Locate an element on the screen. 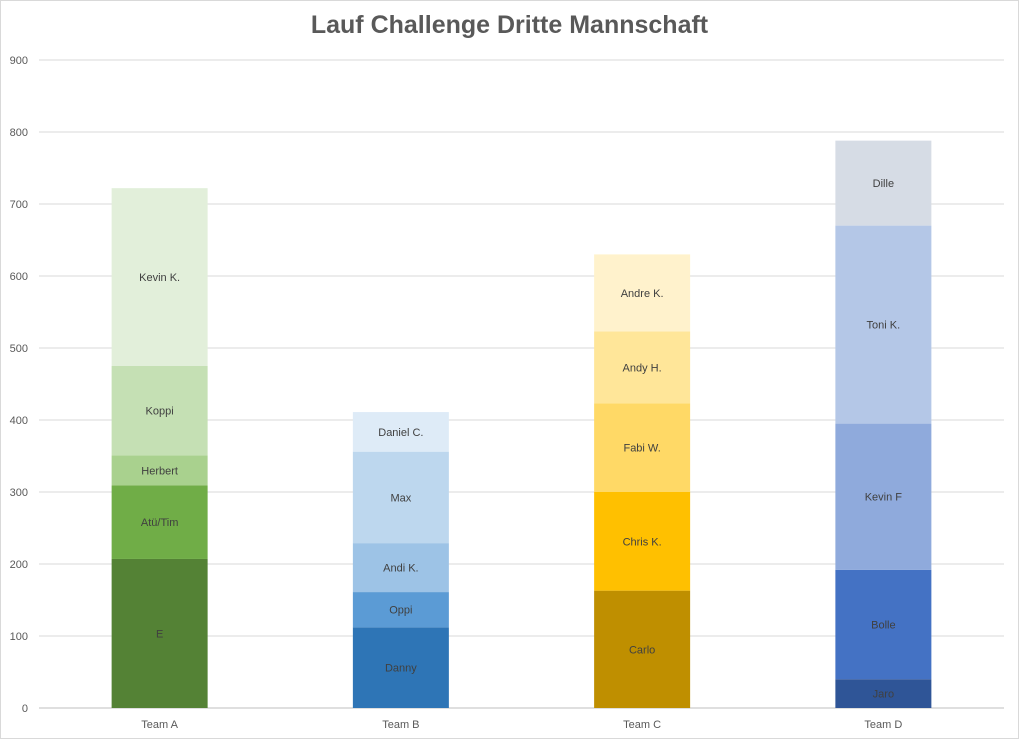 This screenshot has width=1019, height=739. y-tick-label: 100 is located at coordinates (19, 637).